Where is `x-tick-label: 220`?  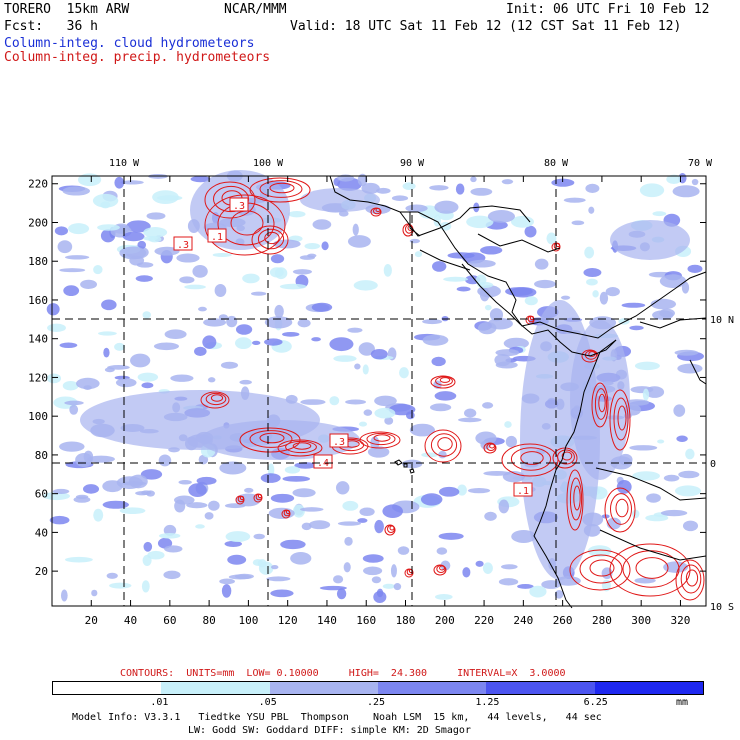
x-tick-label: 220 is located at coordinates (484, 620).